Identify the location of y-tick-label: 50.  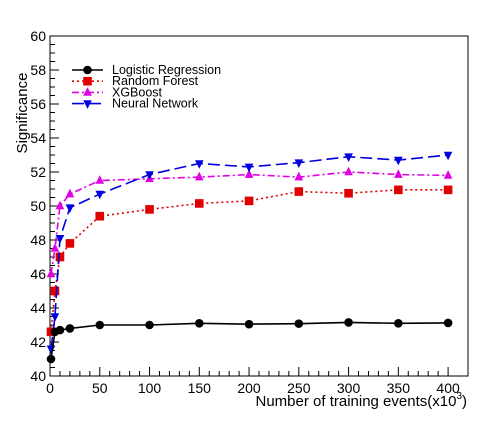
(38, 206).